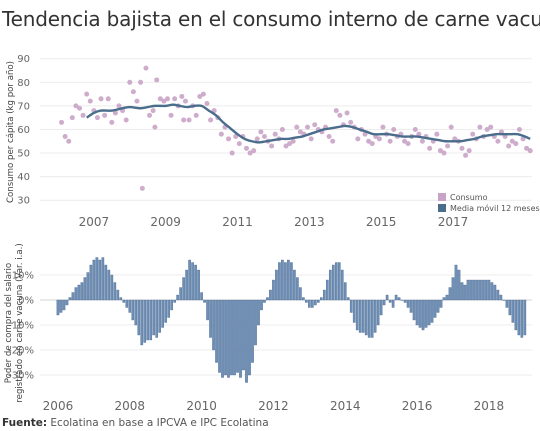  Describe the element at coordinates (309, 222) in the screenshot. I see `top-x-tick: 2013` at that location.